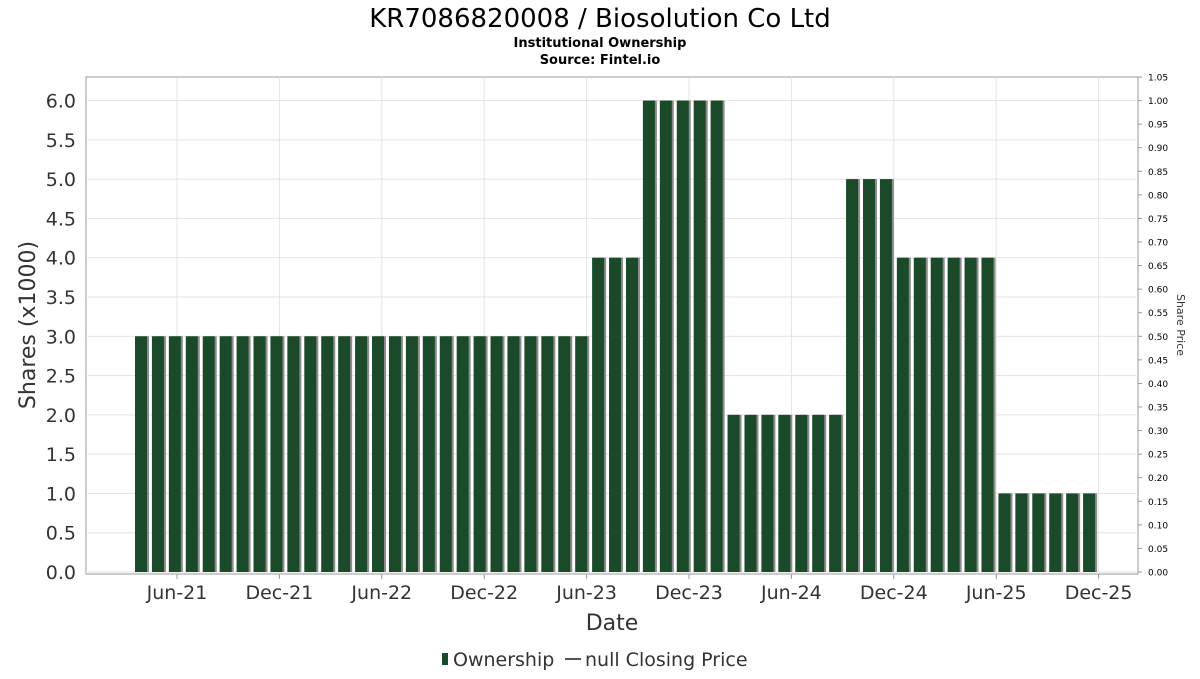  I want to click on x-tick-label: Jun-22, so click(381, 593).